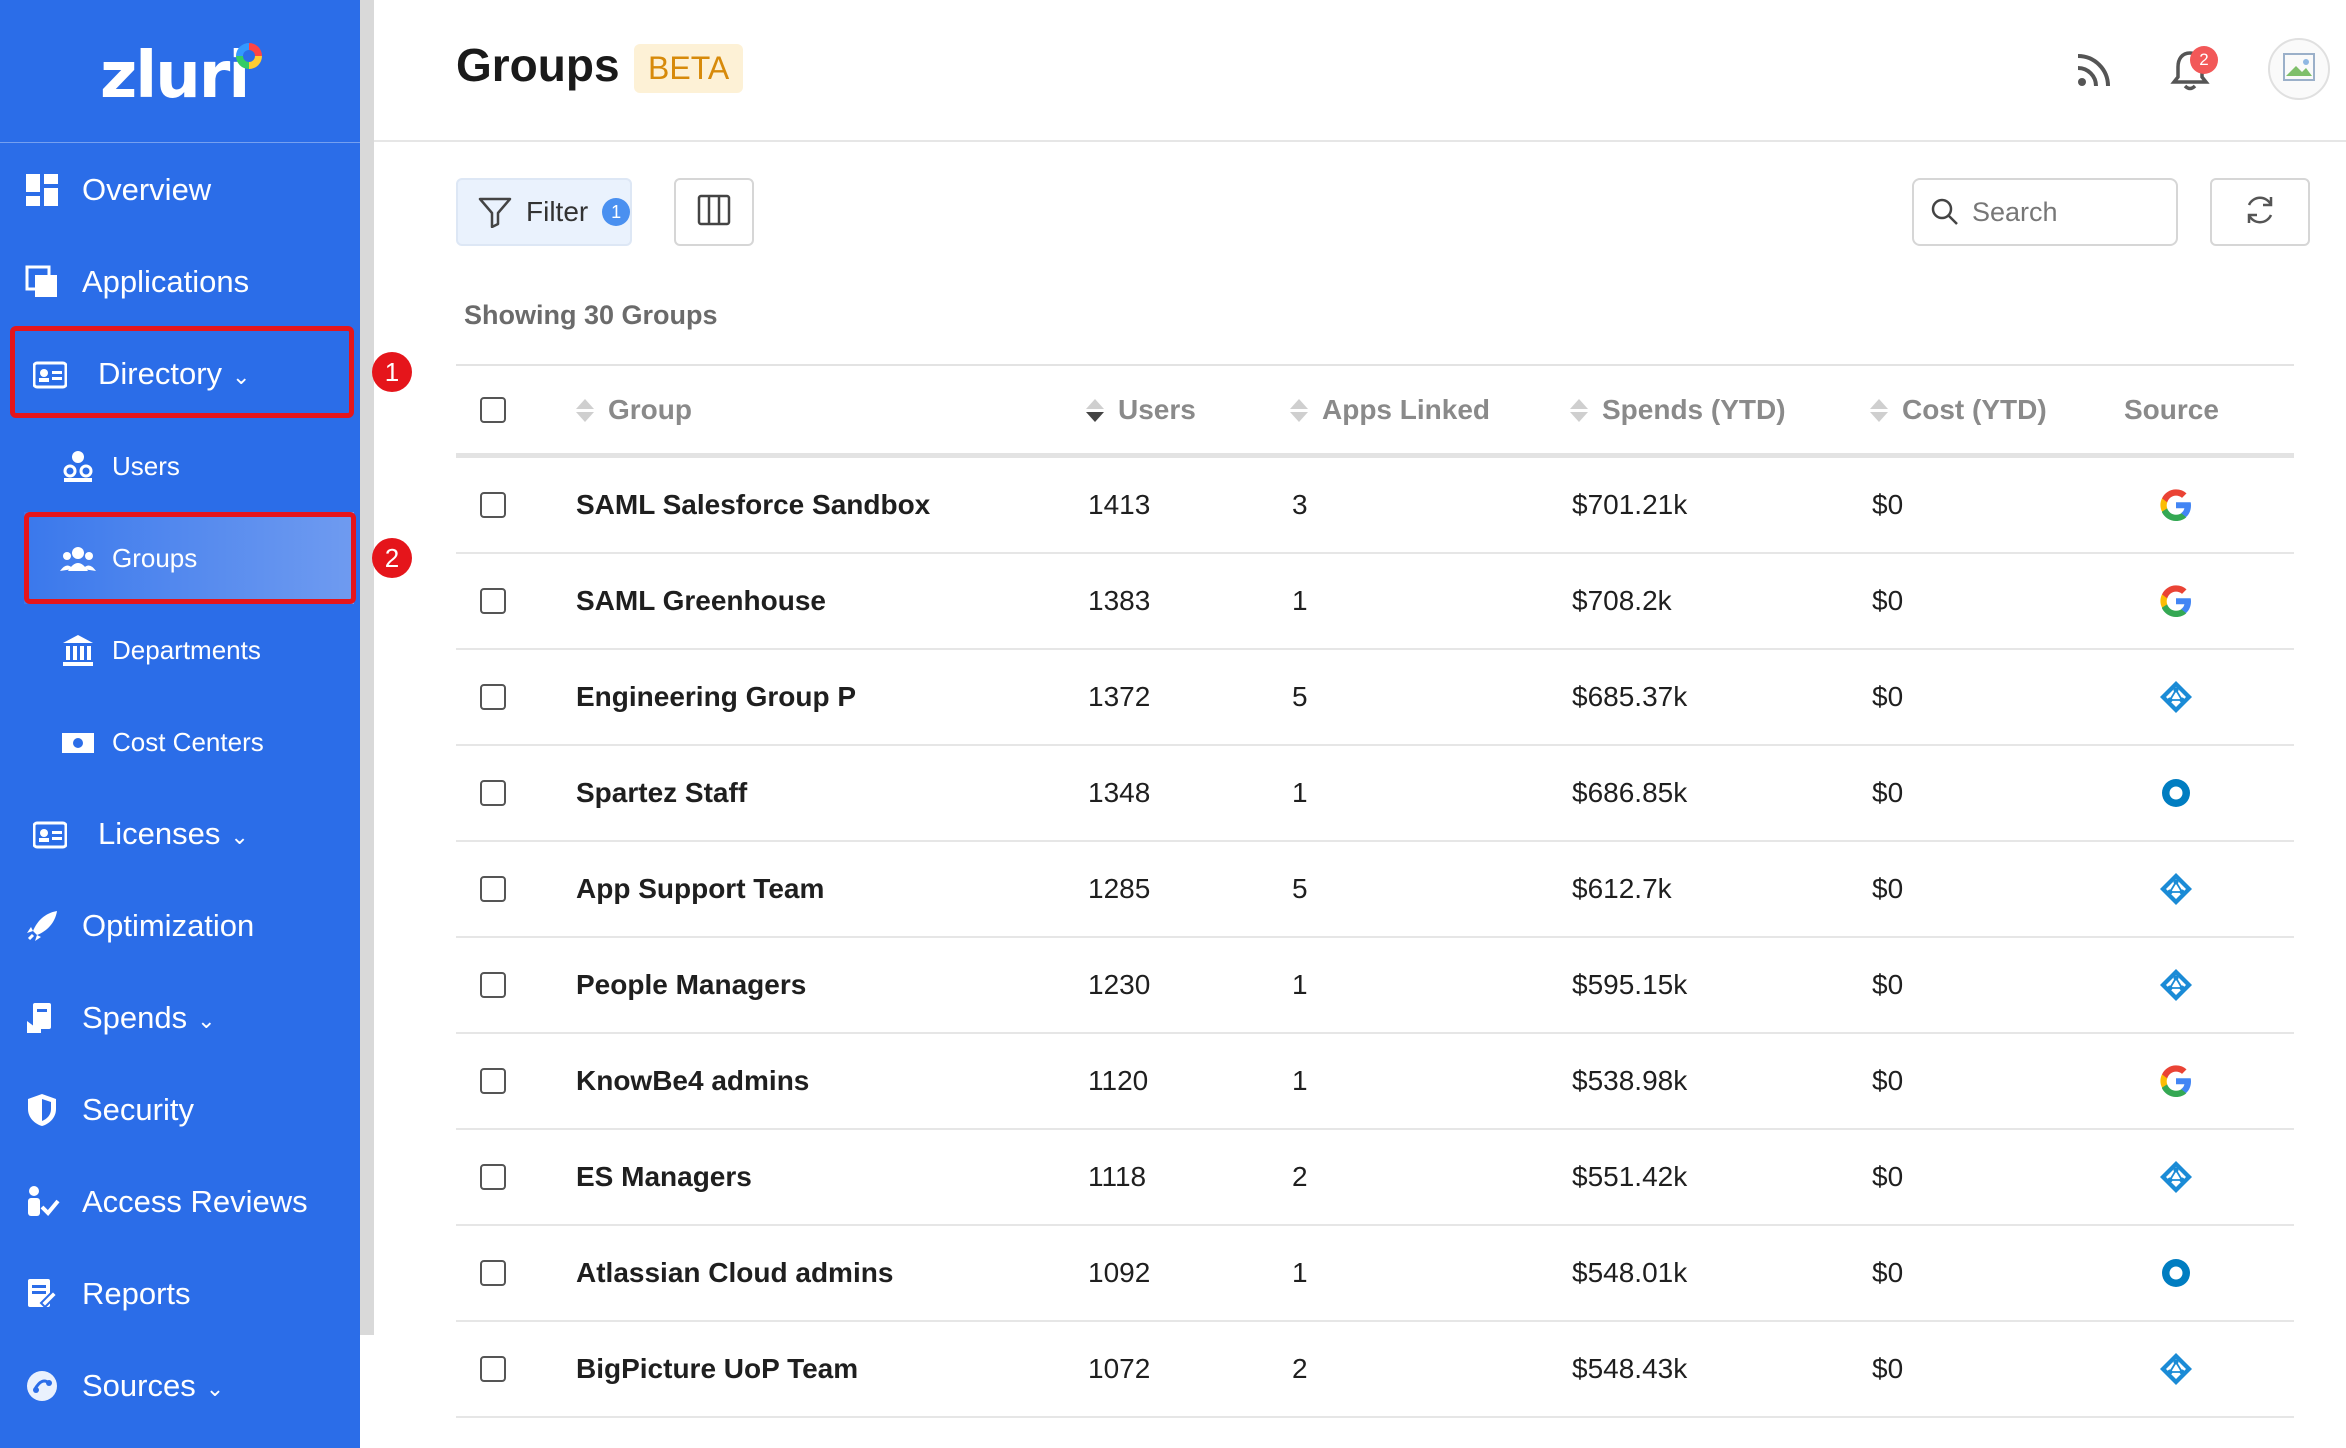 The image size is (2346, 1448). What do you see at coordinates (78, 466) in the screenshot?
I see `users-icon` at bounding box center [78, 466].